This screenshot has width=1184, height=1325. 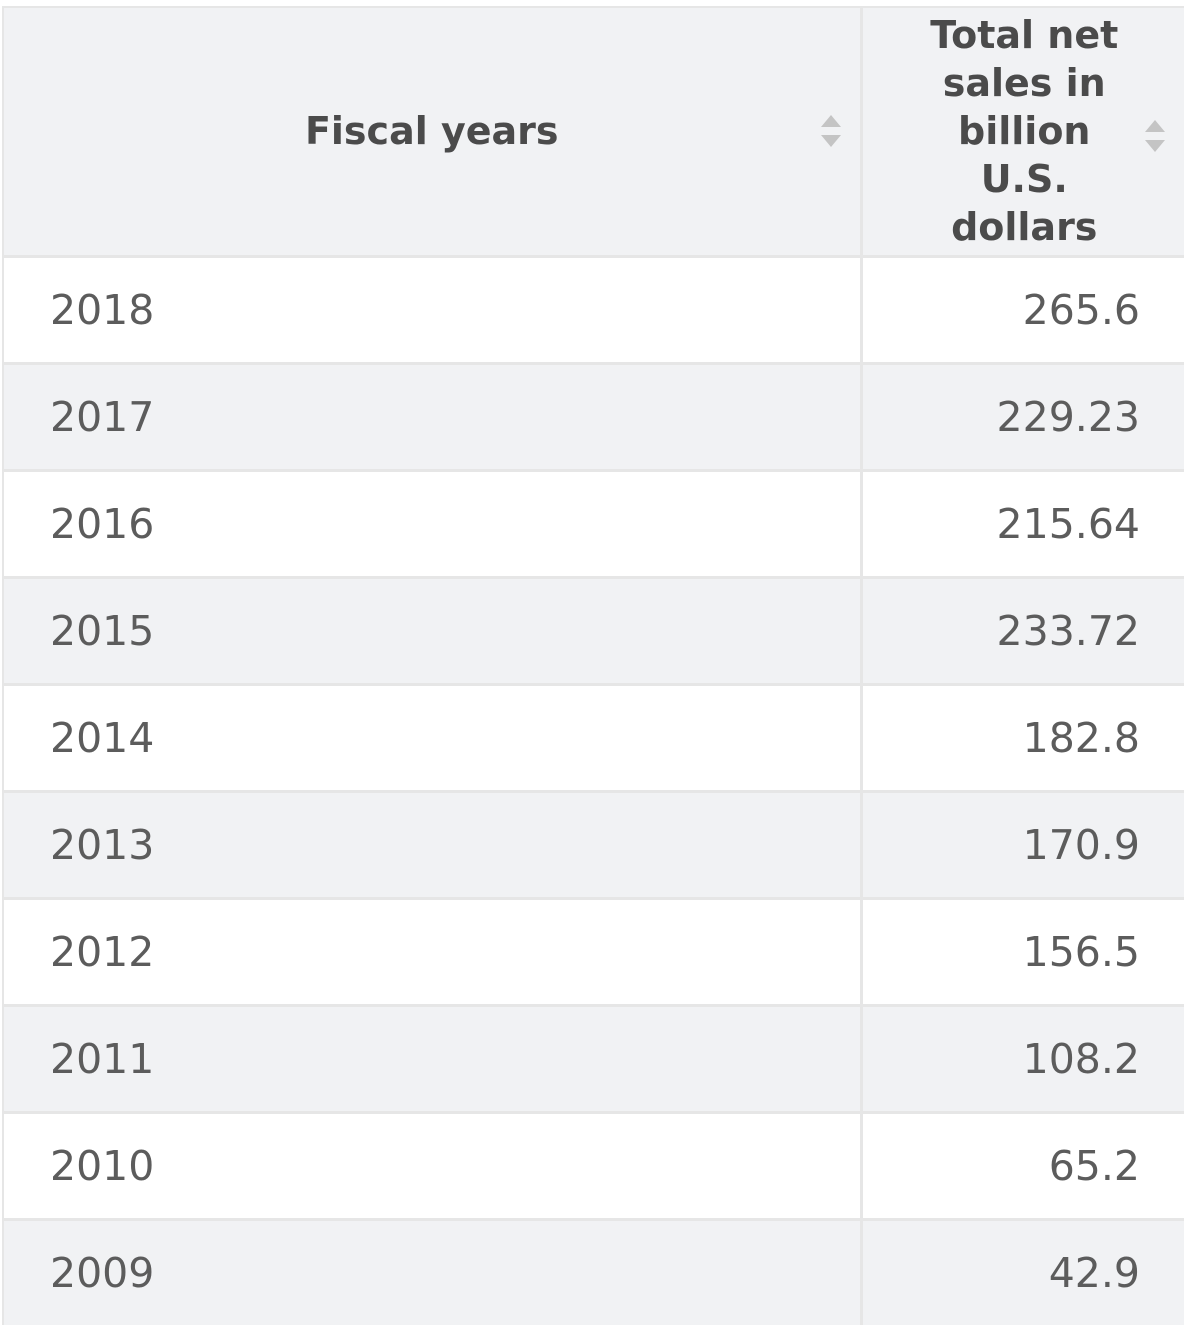 I want to click on cell-net-sales-value: 182.8, so click(x=1022, y=737).